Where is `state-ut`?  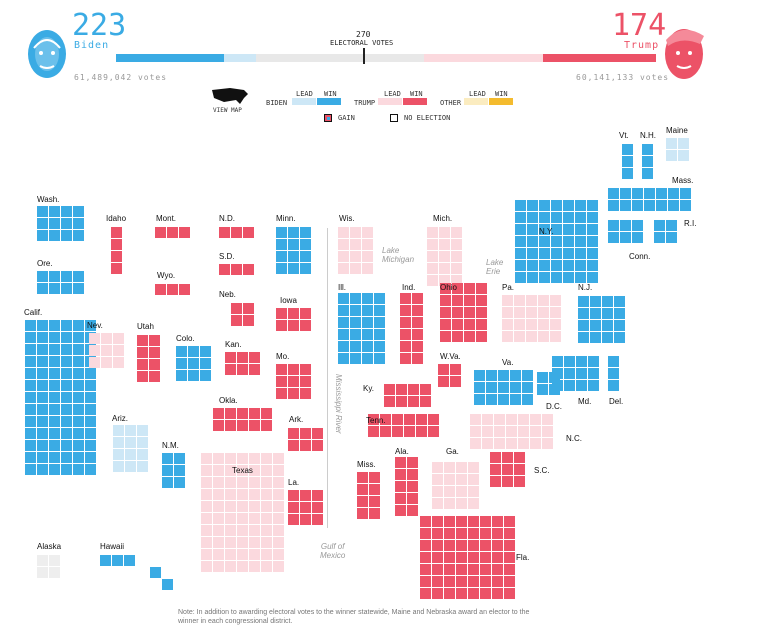 state-ut is located at coordinates (149, 359).